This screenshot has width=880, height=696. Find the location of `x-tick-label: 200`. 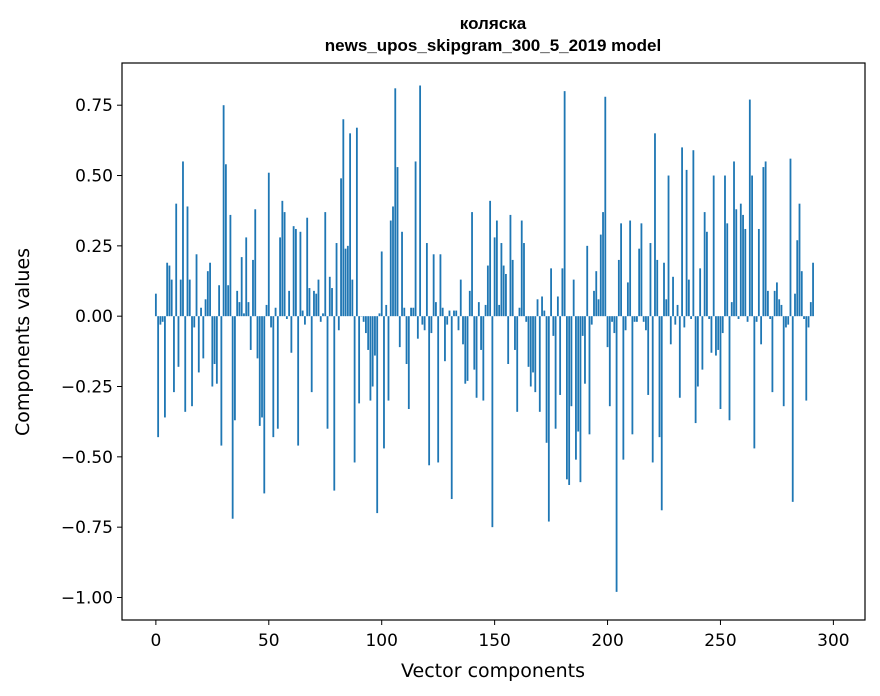

x-tick-label: 200 is located at coordinates (607, 641).